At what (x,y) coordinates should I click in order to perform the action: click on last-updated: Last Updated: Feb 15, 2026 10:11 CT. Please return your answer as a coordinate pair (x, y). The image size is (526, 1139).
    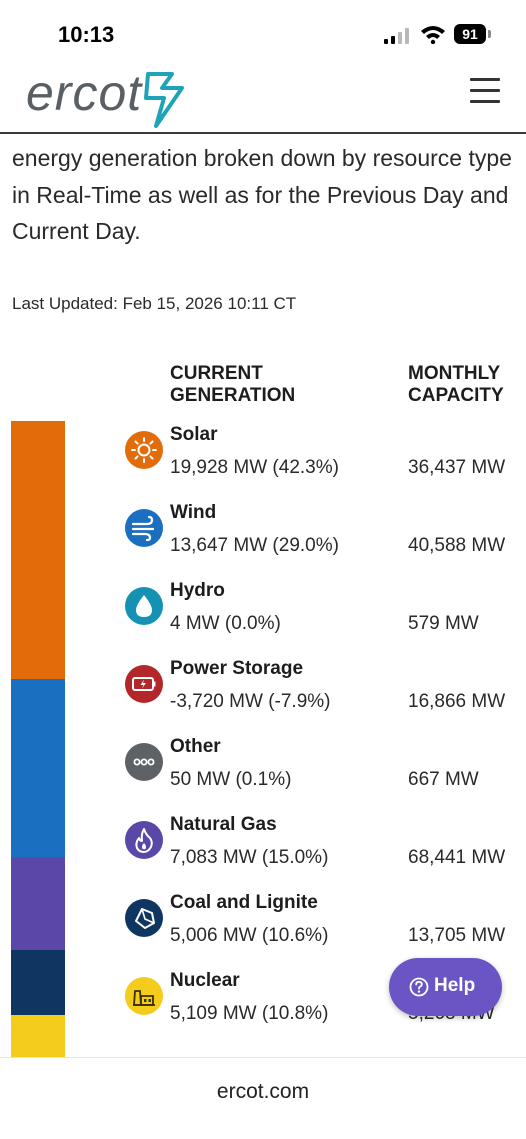
    Looking at the image, I should click on (154, 303).